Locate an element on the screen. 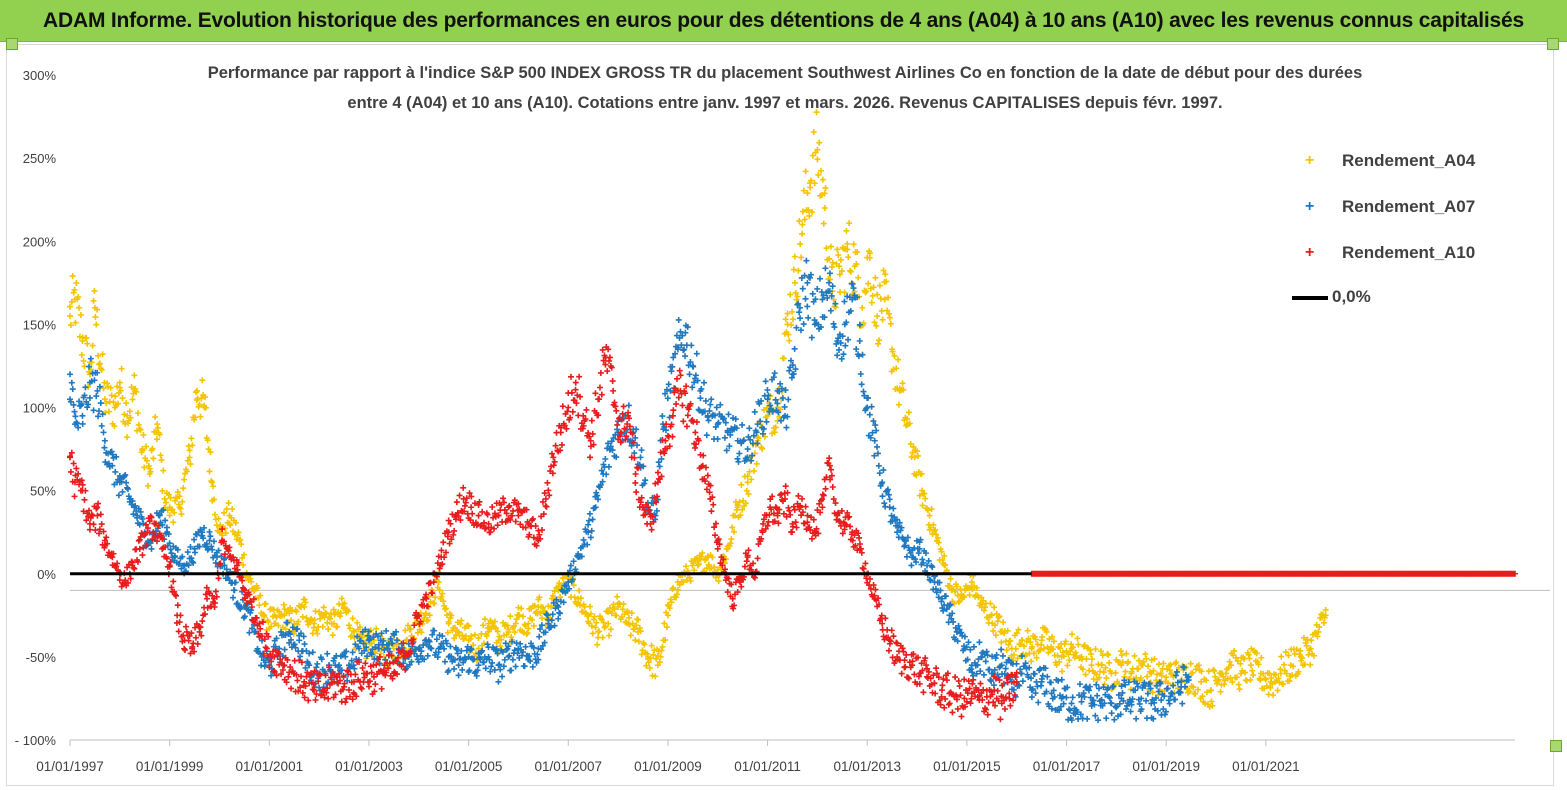  resize-handle-top-right is located at coordinates (1553, 44).